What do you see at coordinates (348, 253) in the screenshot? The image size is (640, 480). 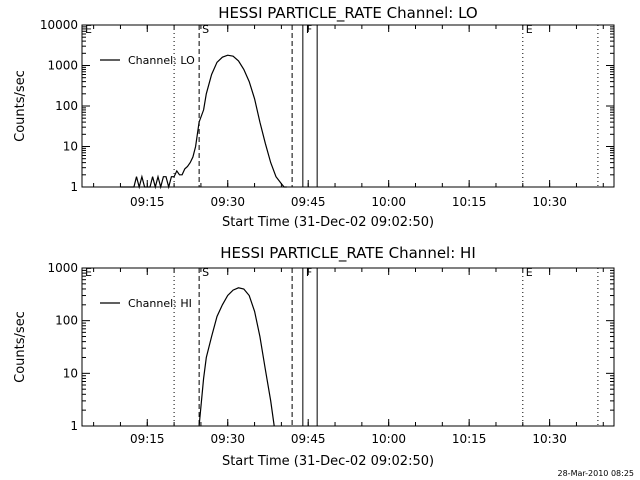 I see `chart-title: HESSI PARTICLE_RATE Channel: HI` at bounding box center [348, 253].